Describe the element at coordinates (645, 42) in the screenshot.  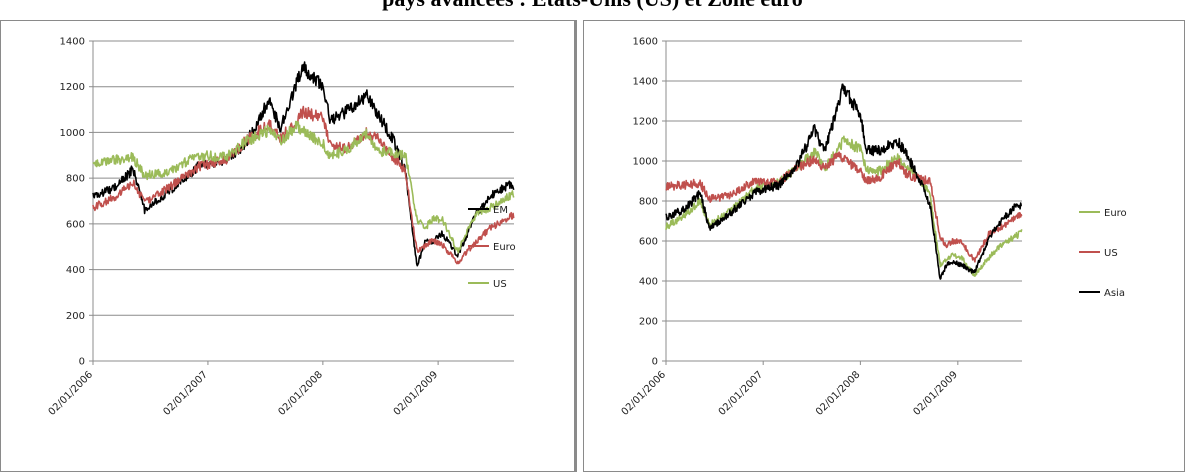
I see `y-tick-label: 1600` at that location.